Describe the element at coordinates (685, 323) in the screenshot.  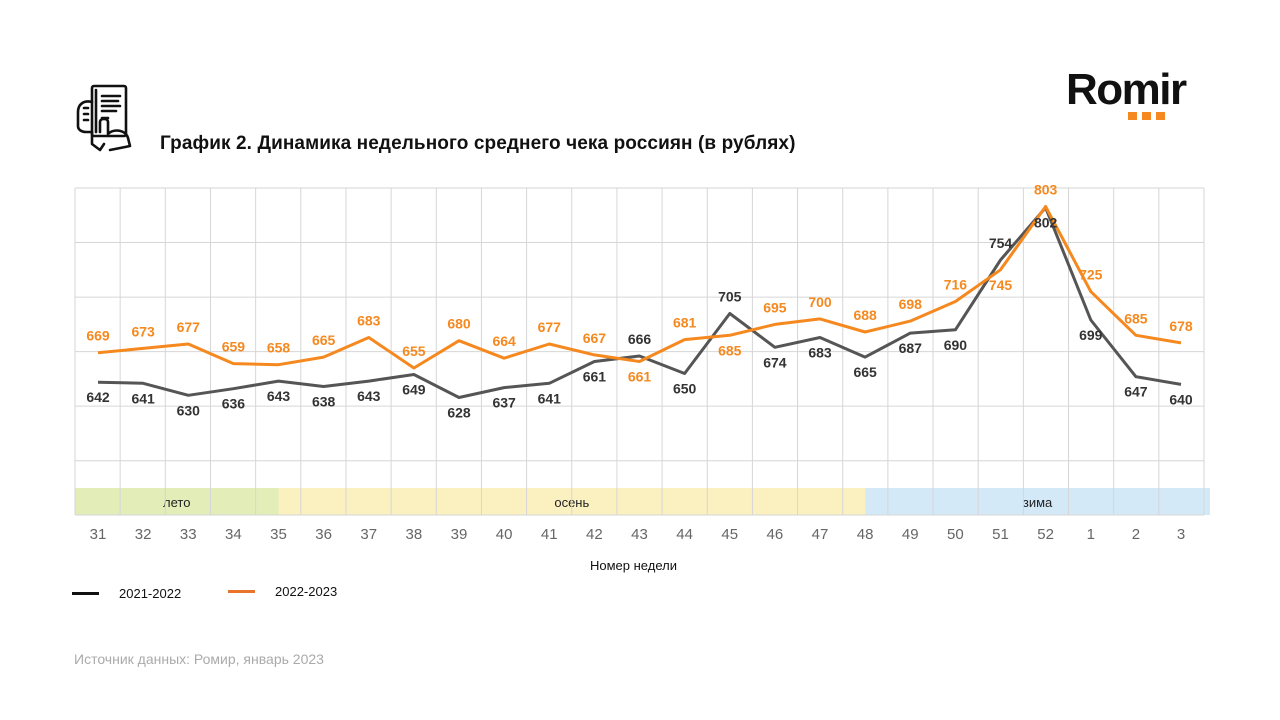
I see `data-label: 681` at that location.